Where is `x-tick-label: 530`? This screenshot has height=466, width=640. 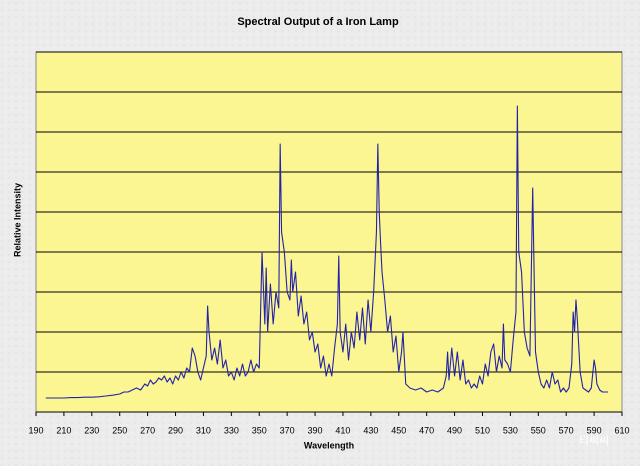 x-tick-label: 530 is located at coordinates (510, 430).